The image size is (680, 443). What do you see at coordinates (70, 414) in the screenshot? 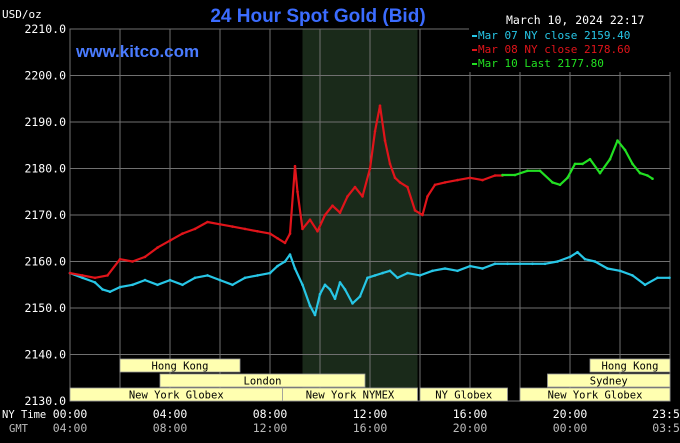
I see `ny-tick-label: 00:00` at bounding box center [70, 414].